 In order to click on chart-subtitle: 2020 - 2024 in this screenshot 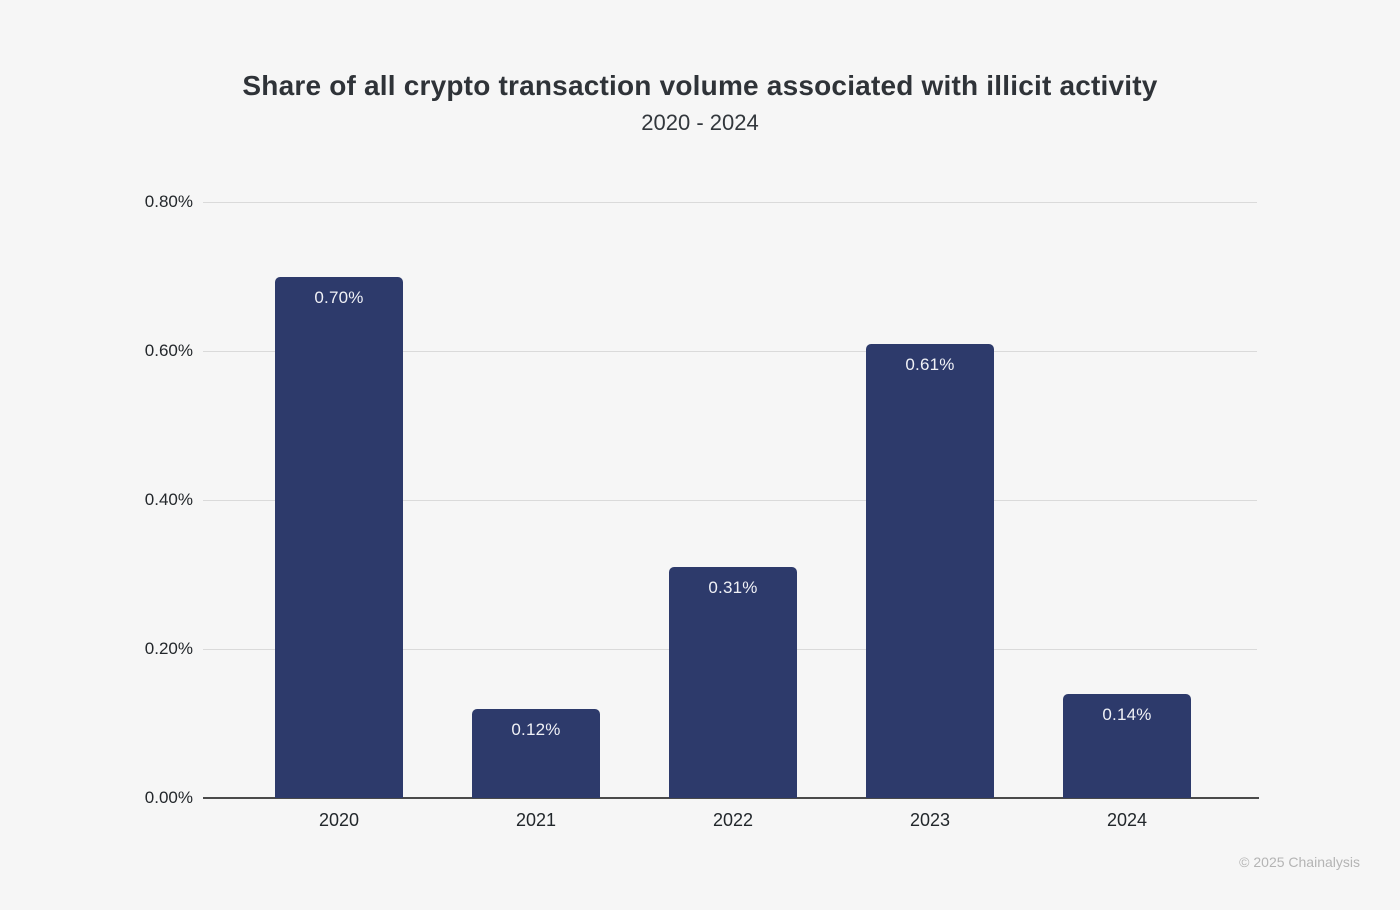, I will do `click(700, 122)`.